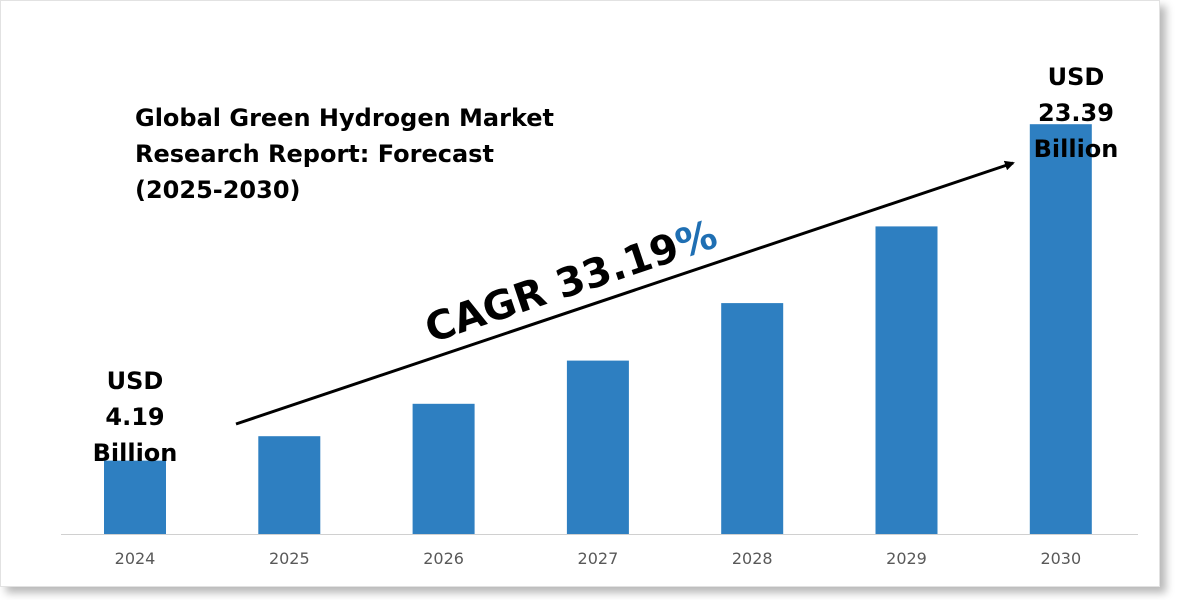 The height and width of the screenshot is (600, 1200). I want to click on title-line-3: (2025-2030), so click(218, 190).